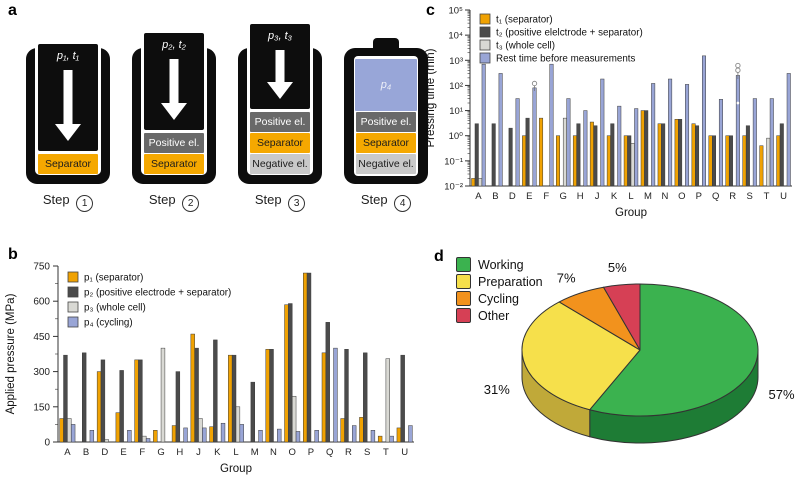 The height and width of the screenshot is (478, 800). What do you see at coordinates (236, 469) in the screenshot?
I see `x-axis-label: Group` at bounding box center [236, 469].